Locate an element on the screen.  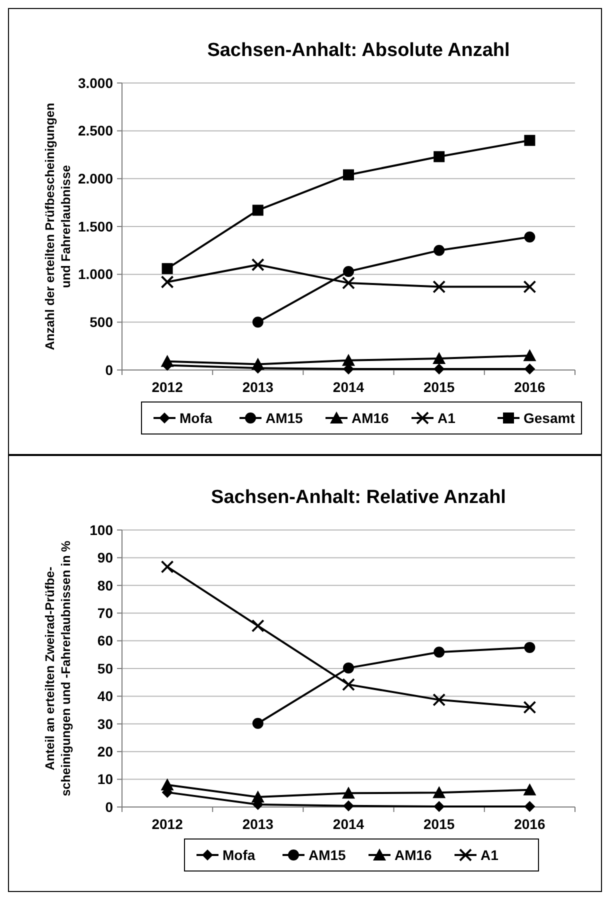
legend-label: Gesamt is located at coordinates (550, 418).